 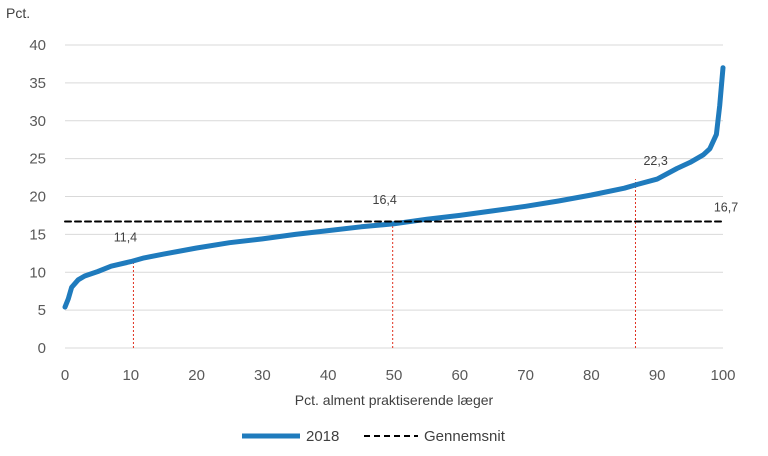 I want to click on y-tick-label: 0, so click(x=42, y=348).